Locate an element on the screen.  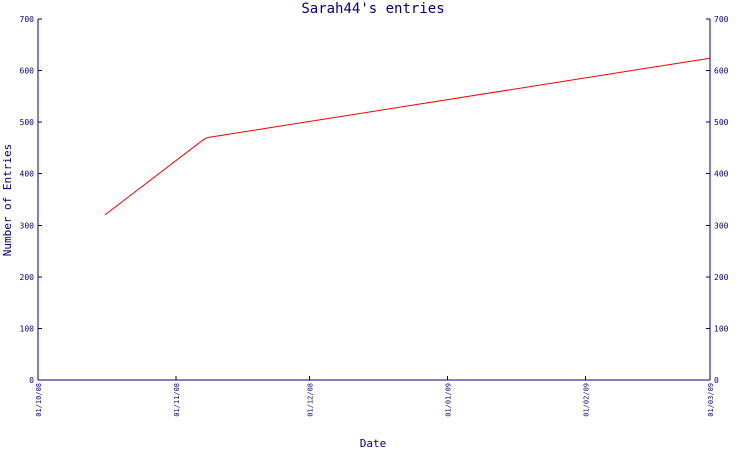
y-tick-label-right: 100 is located at coordinates (721, 328).